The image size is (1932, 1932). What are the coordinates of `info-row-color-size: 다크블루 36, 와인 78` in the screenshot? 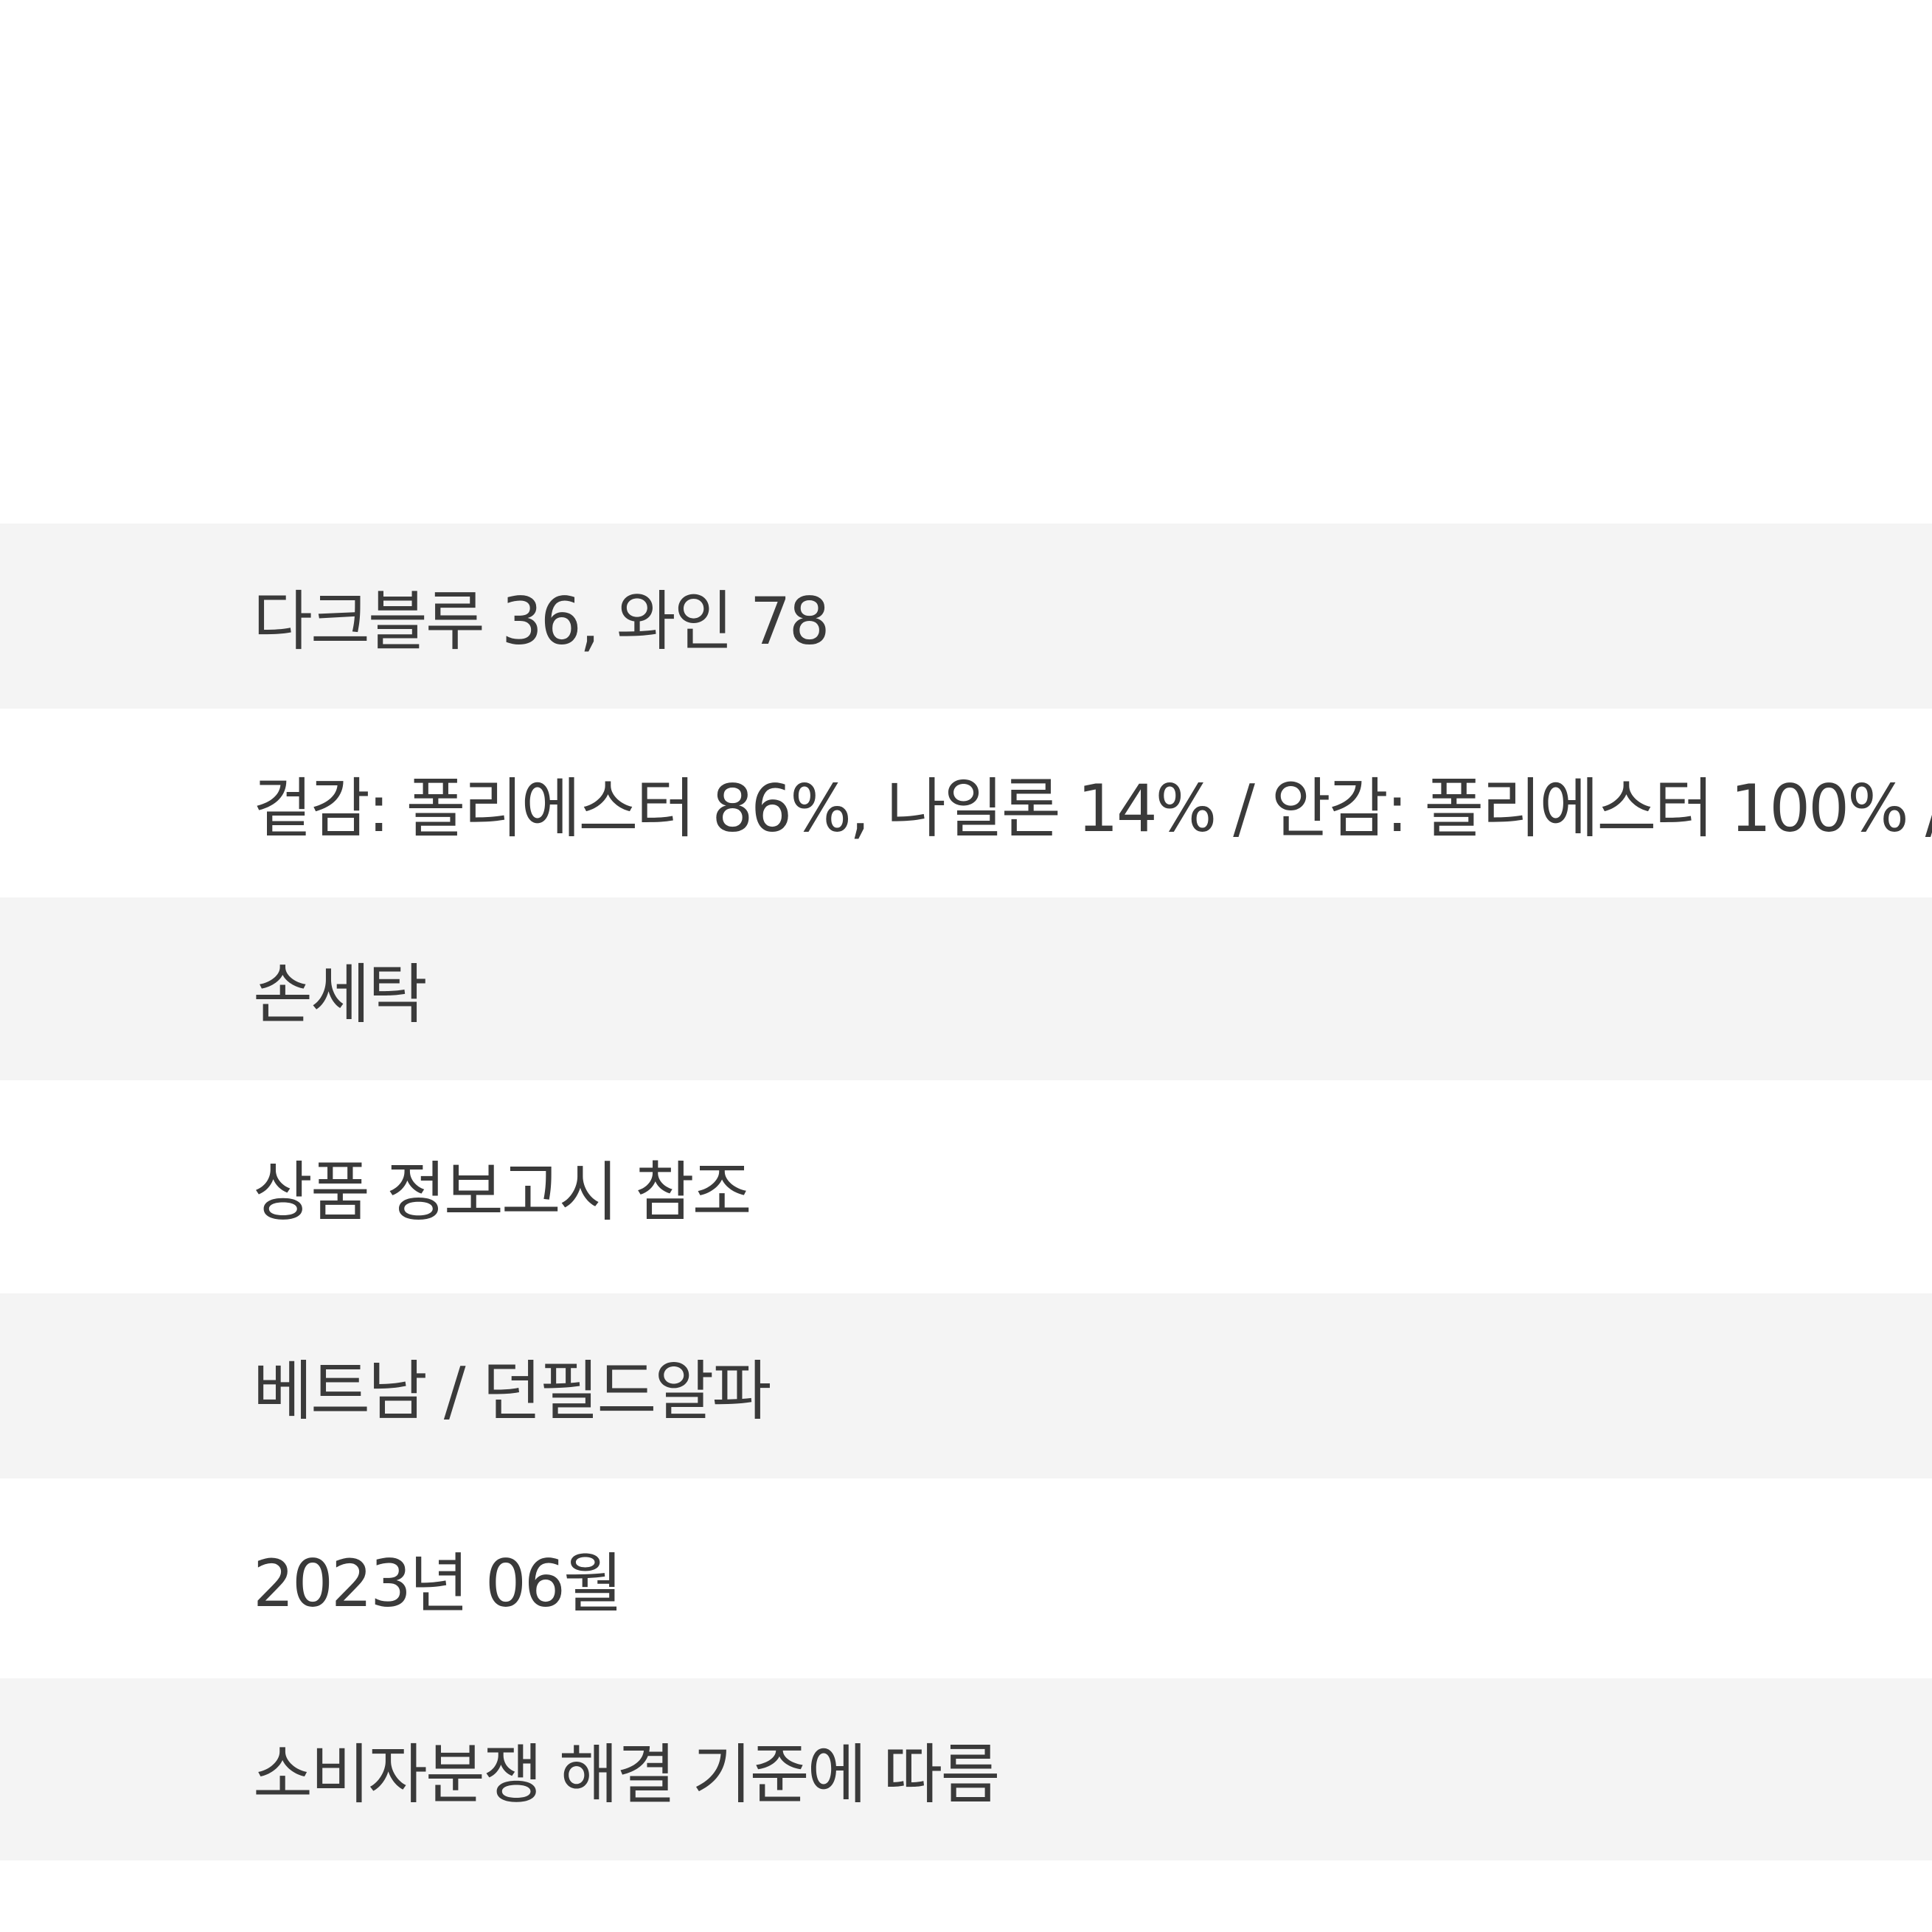 It's located at (966, 616).